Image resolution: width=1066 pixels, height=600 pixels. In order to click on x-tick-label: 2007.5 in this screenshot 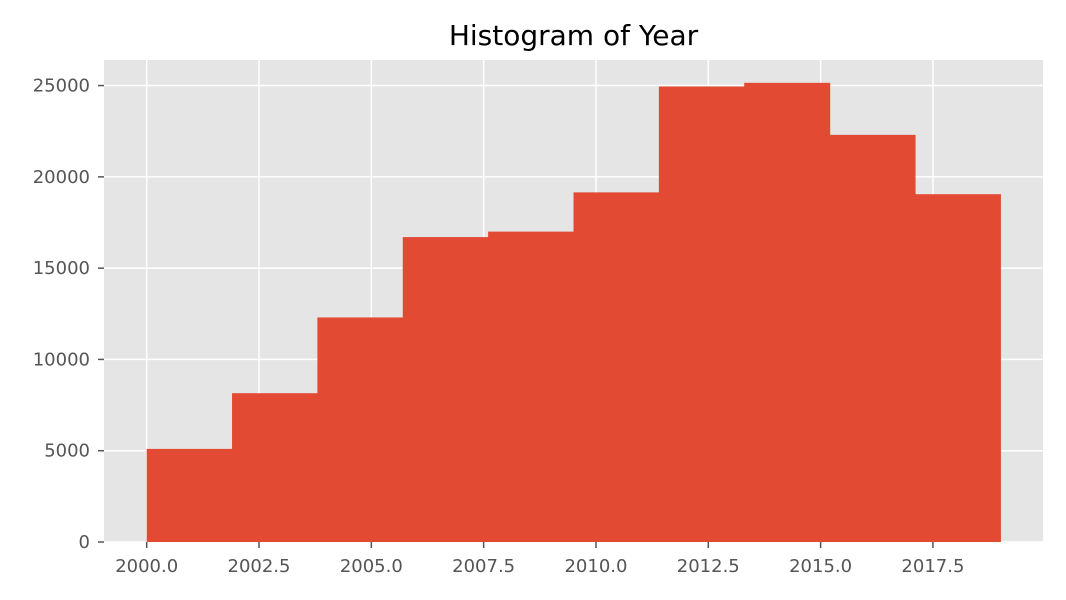, I will do `click(483, 566)`.